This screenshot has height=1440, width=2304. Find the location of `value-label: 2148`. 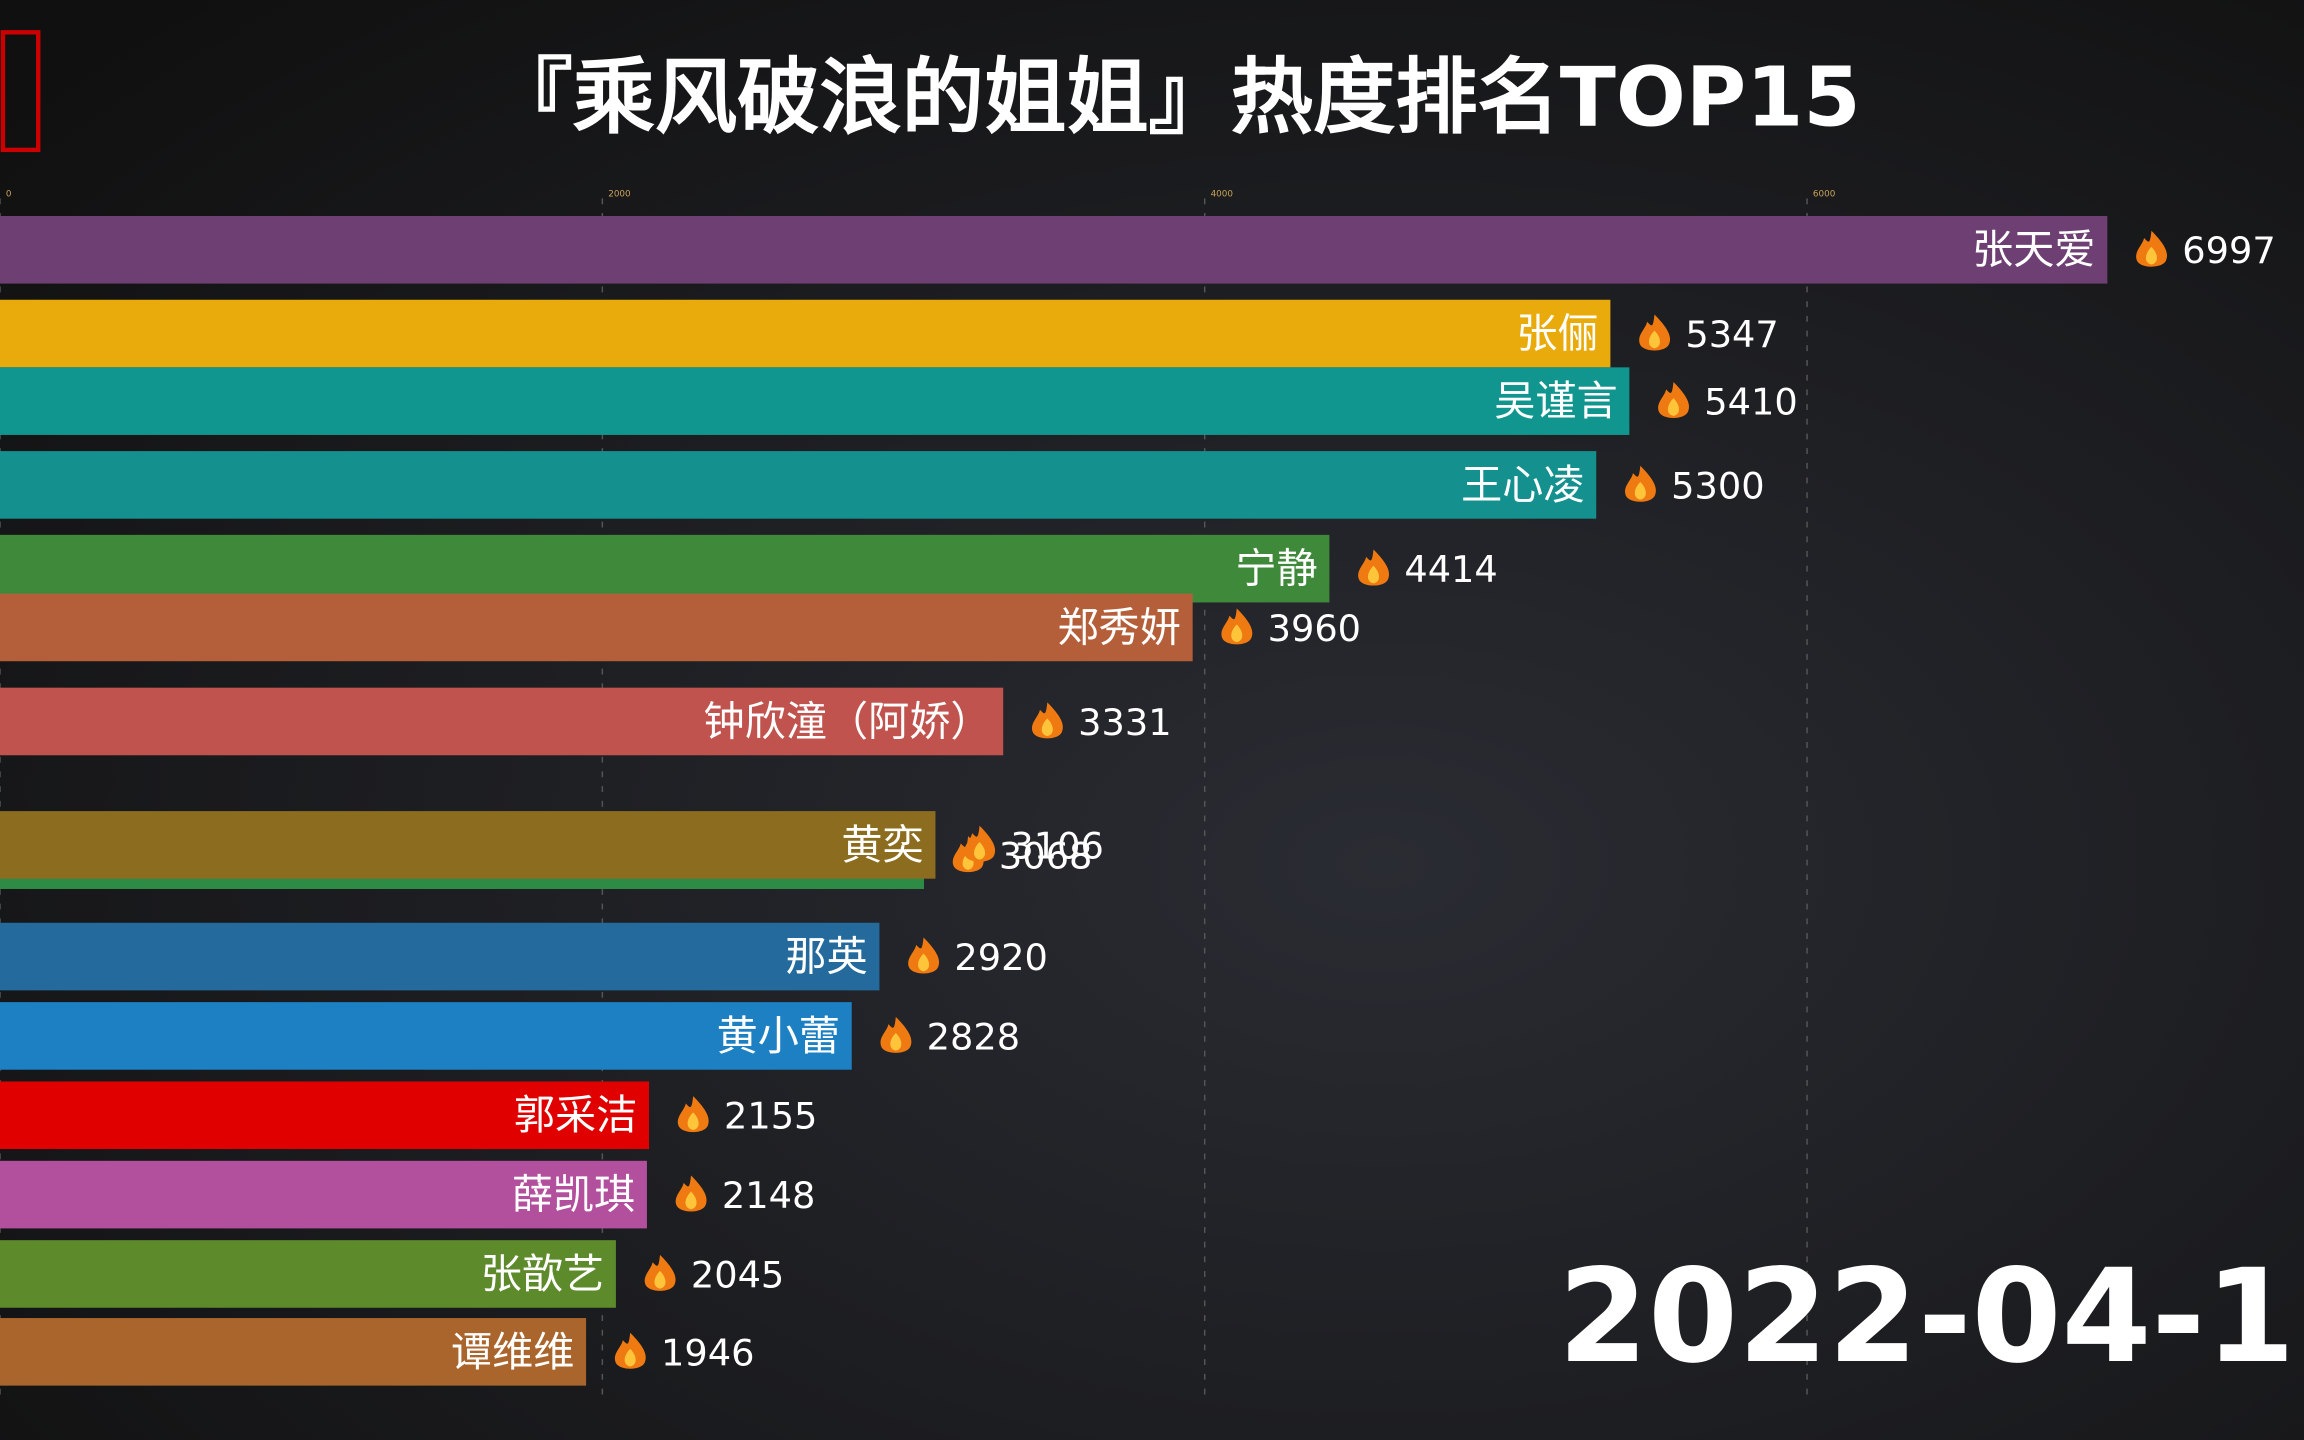

value-label: 2148 is located at coordinates (768, 1195).